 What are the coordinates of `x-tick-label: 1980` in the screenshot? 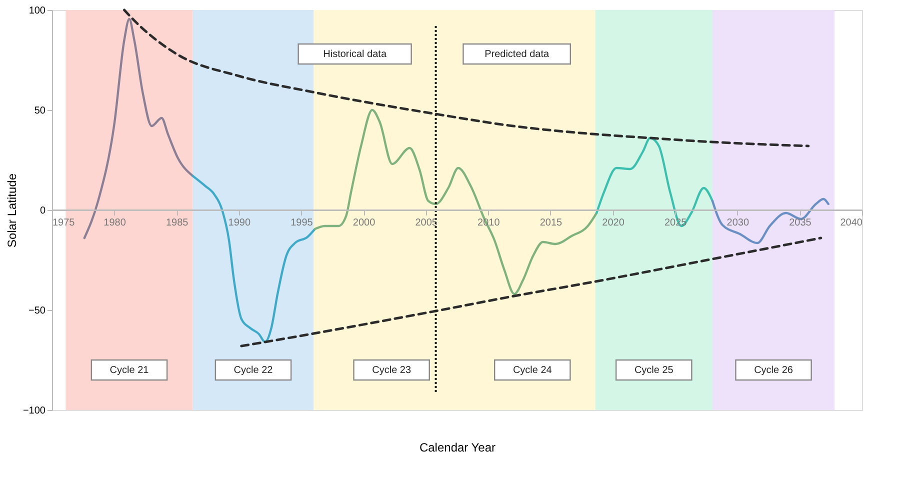 It's located at (115, 223).